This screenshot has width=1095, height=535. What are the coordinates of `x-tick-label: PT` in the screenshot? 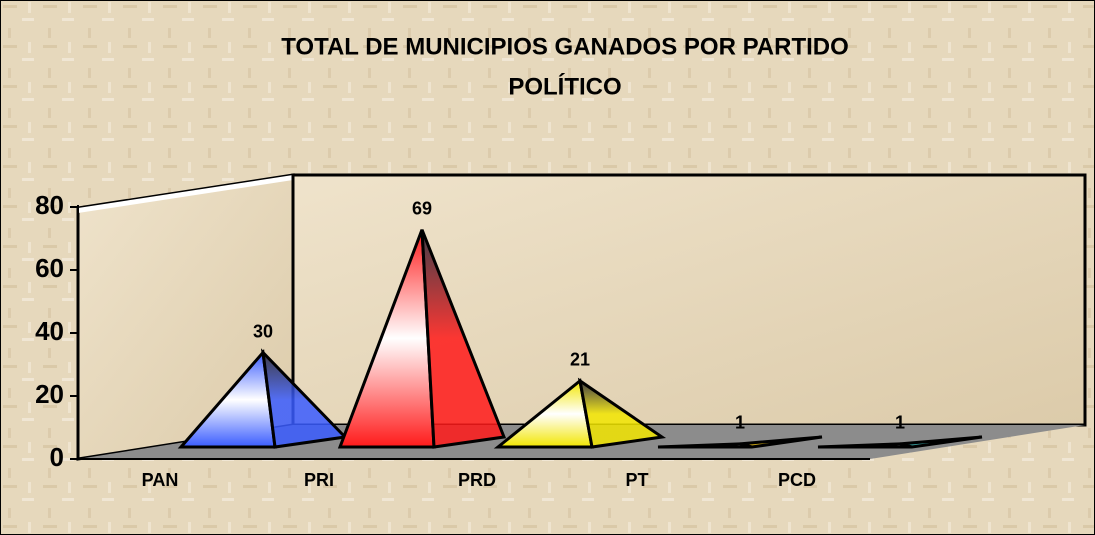 It's located at (636, 480).